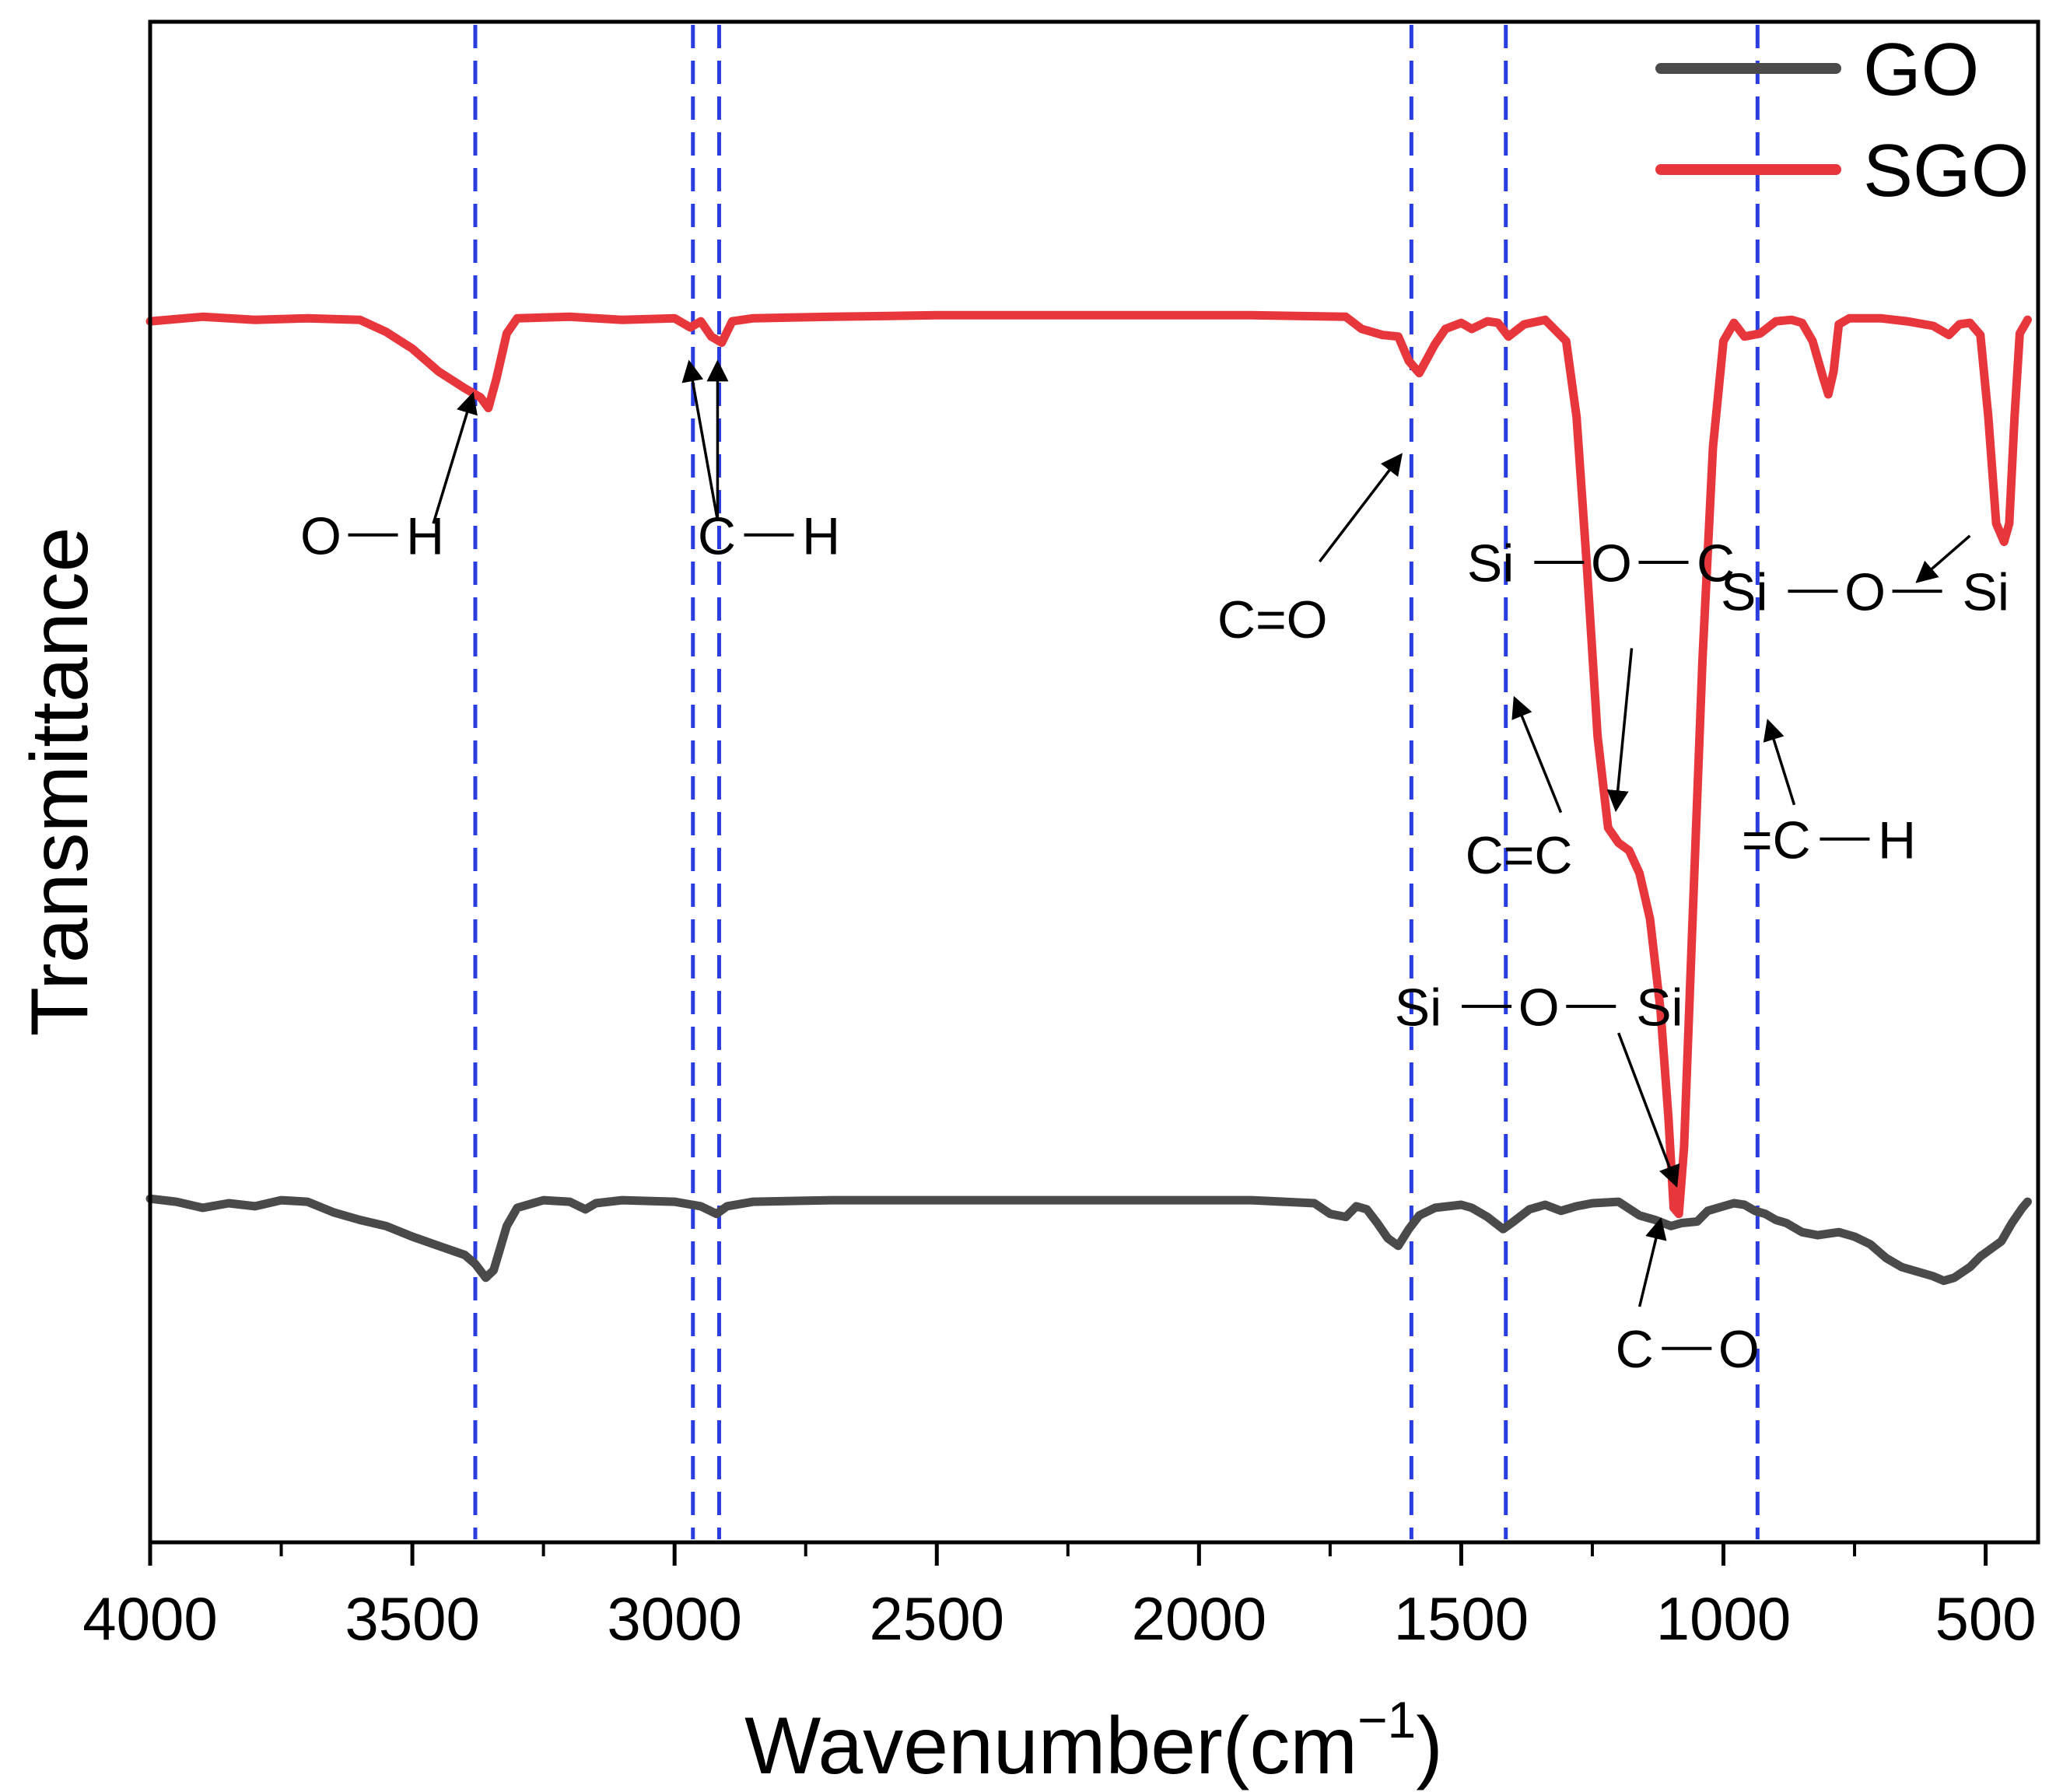  What do you see at coordinates (1429, 1746) in the screenshot?
I see `x-axis-label-close: )` at bounding box center [1429, 1746].